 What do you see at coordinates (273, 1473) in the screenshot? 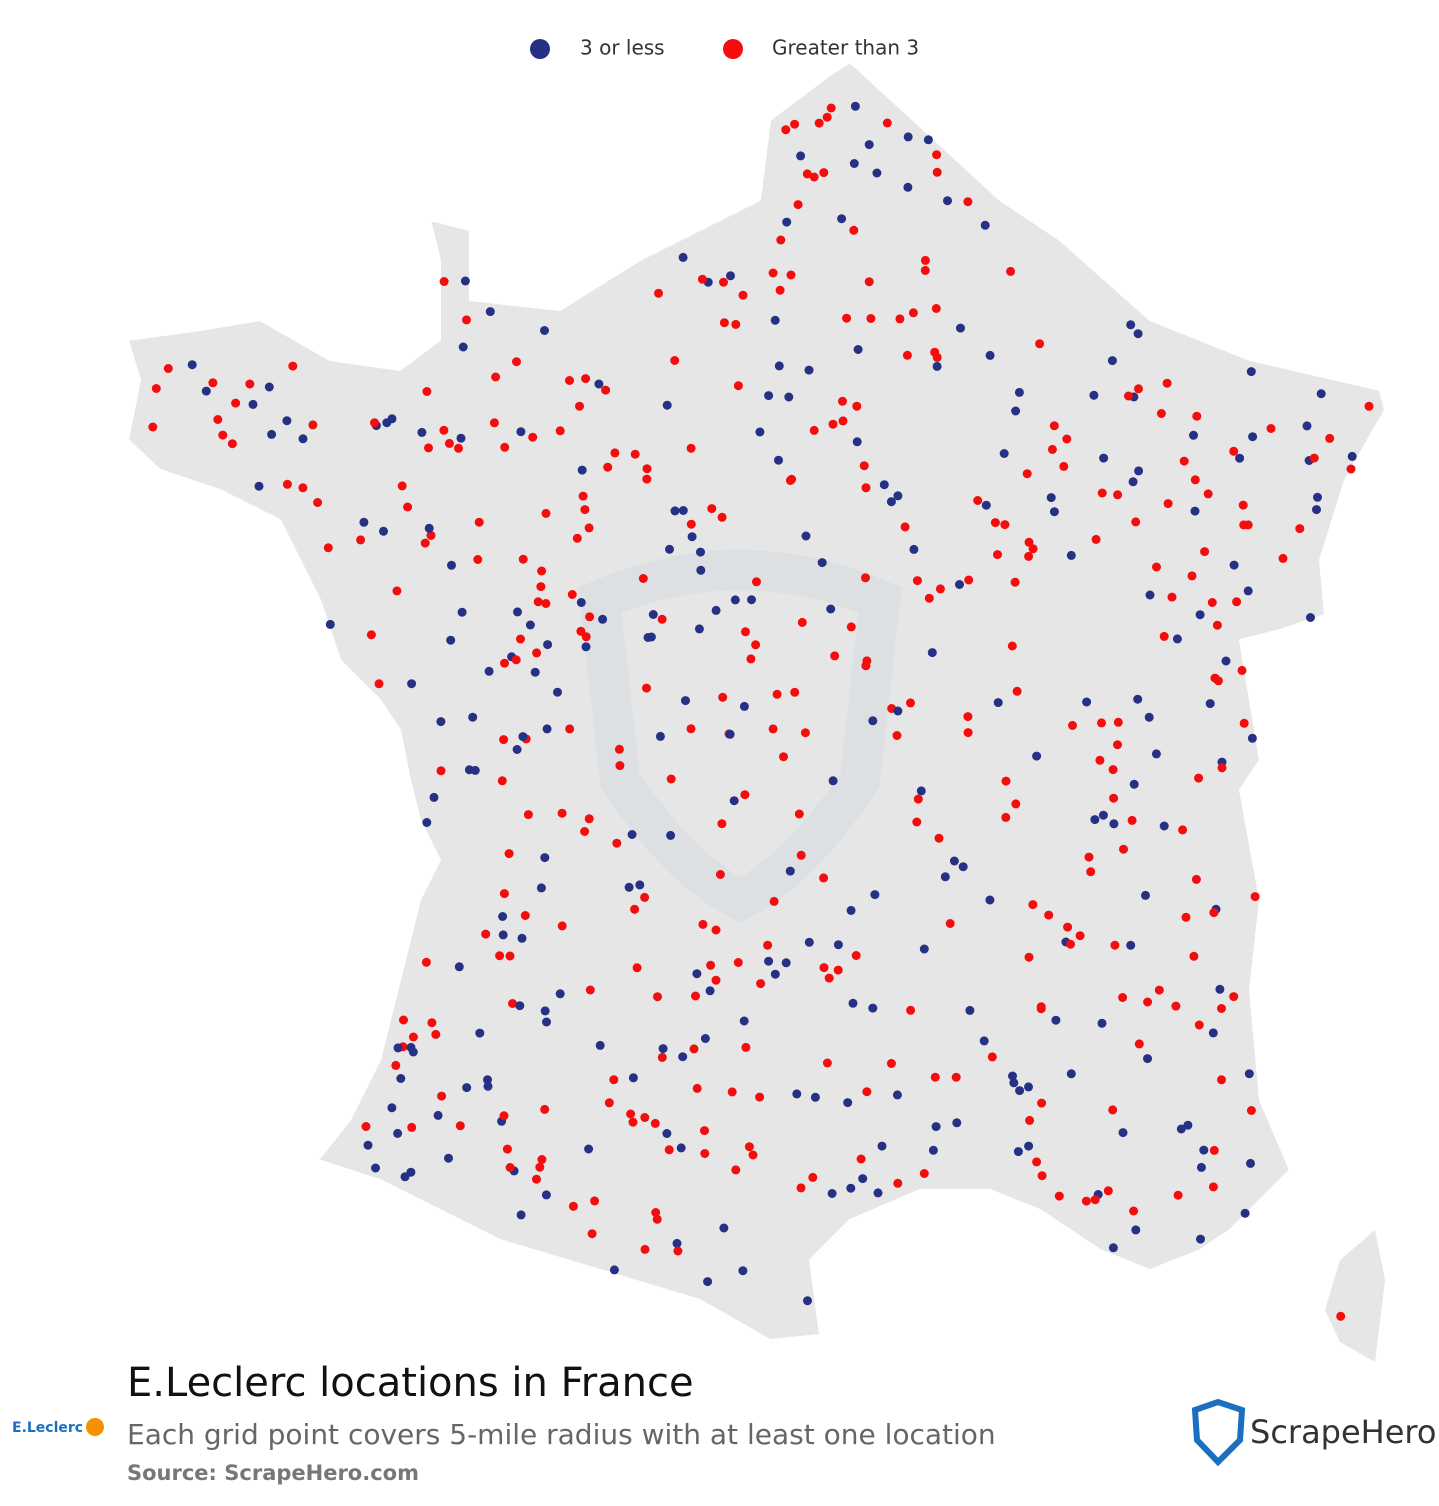
I see `source: Source: ScrapeHero.com` at bounding box center [273, 1473].